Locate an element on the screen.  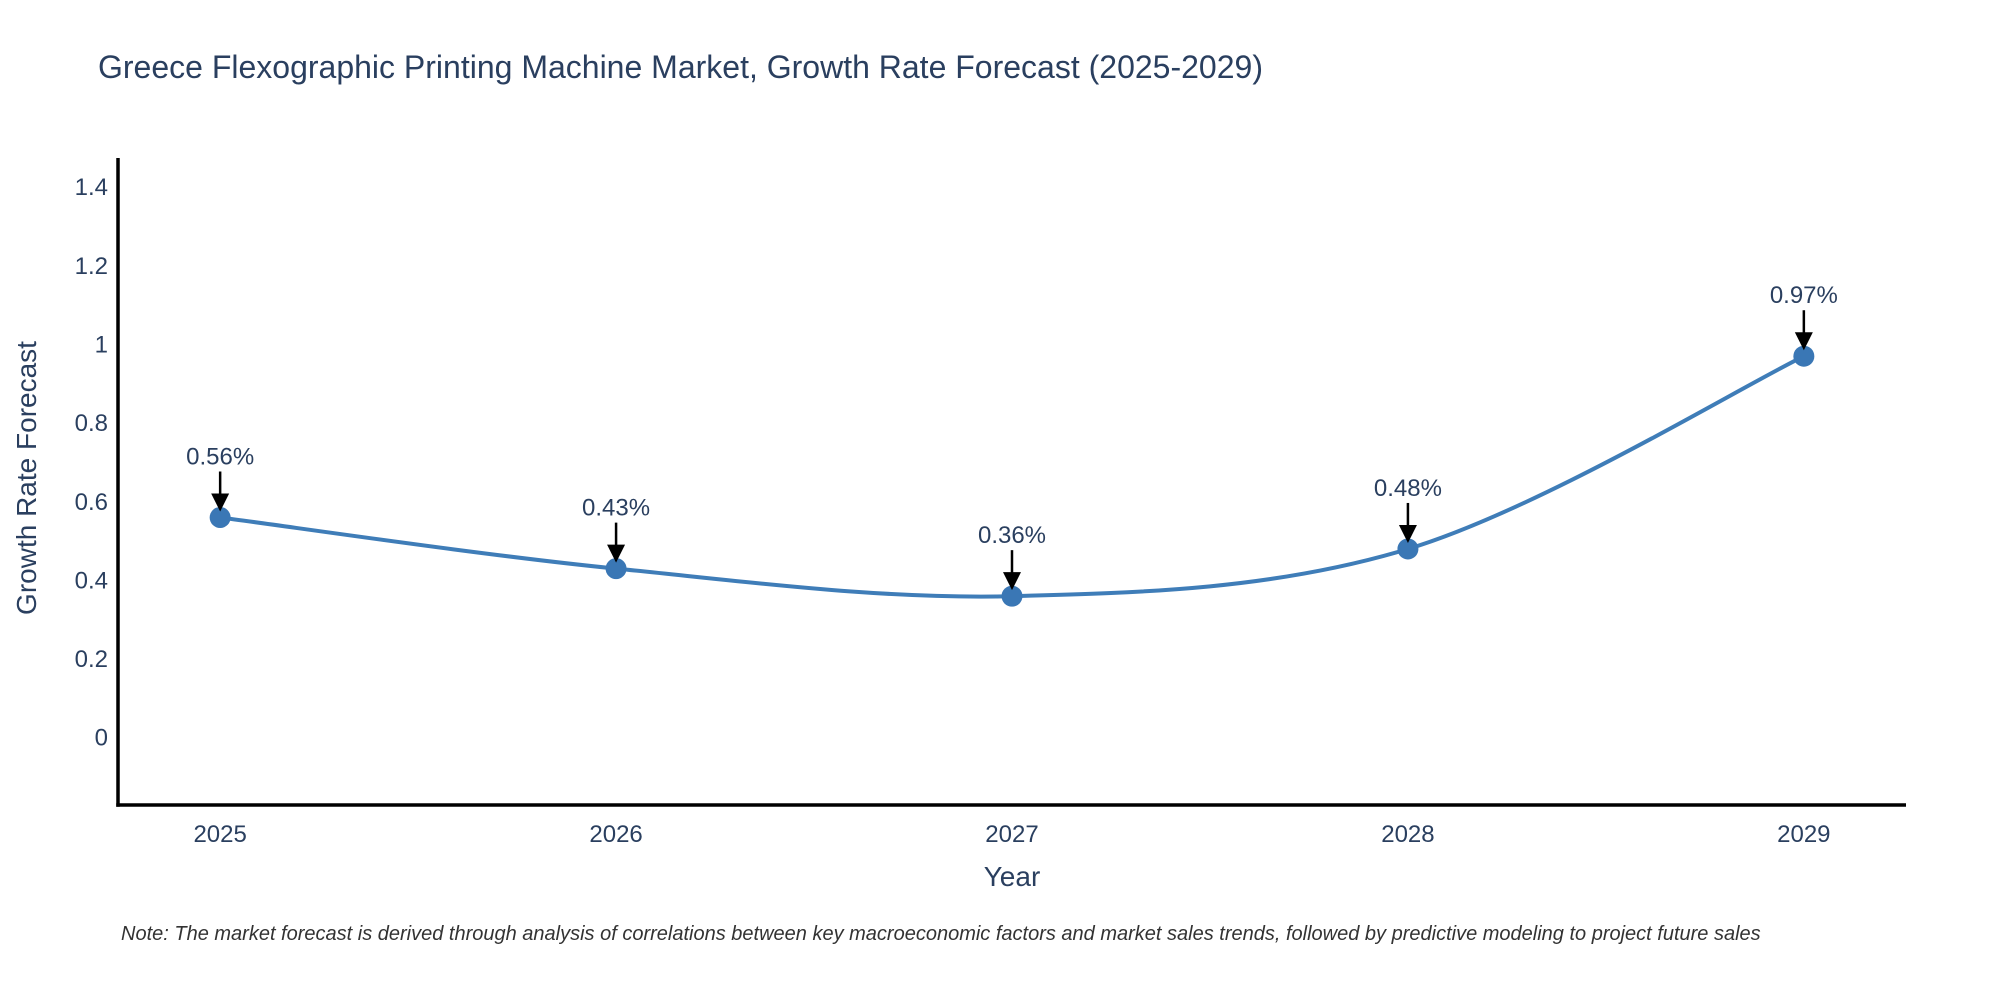
x-tick-label: 2029 is located at coordinates (1803, 834).